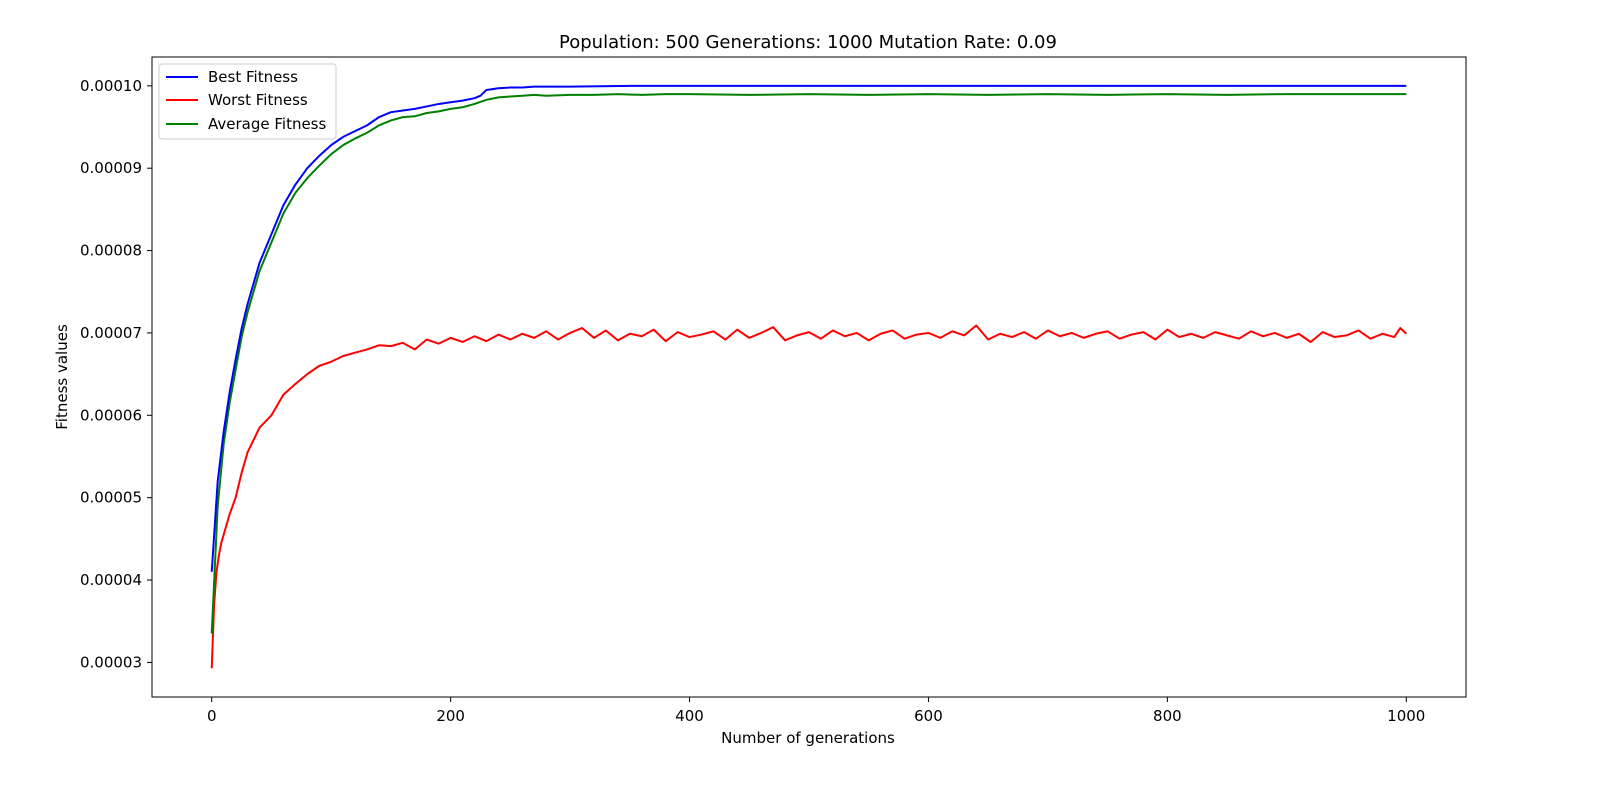 Image resolution: width=1600 pixels, height=800 pixels. What do you see at coordinates (816, 711) in the screenshot?
I see `x-axis-ticks: 0 200 400 600 800 1000` at bounding box center [816, 711].